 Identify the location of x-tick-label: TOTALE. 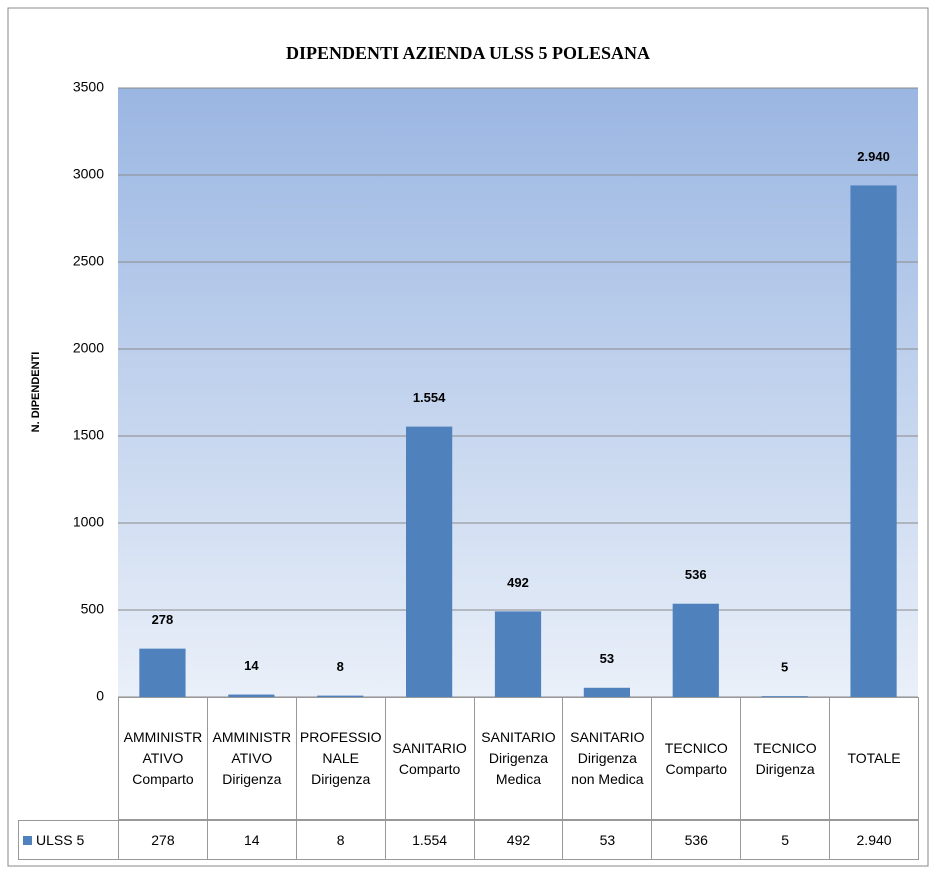
(874, 758).